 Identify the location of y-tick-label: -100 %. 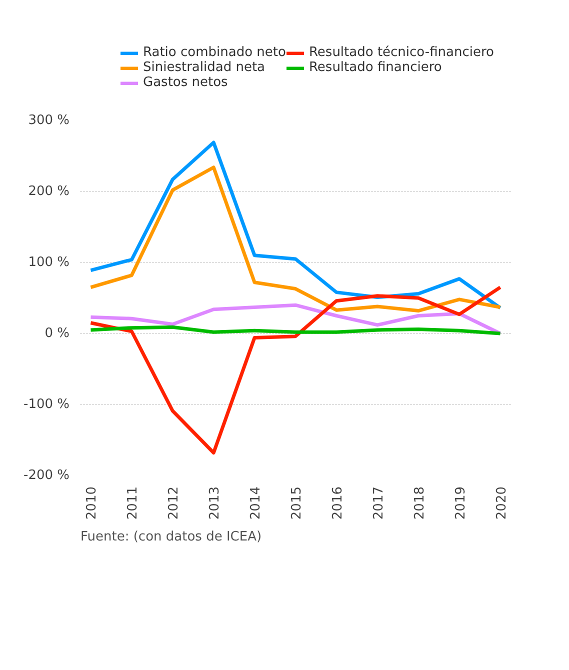
(47, 404).